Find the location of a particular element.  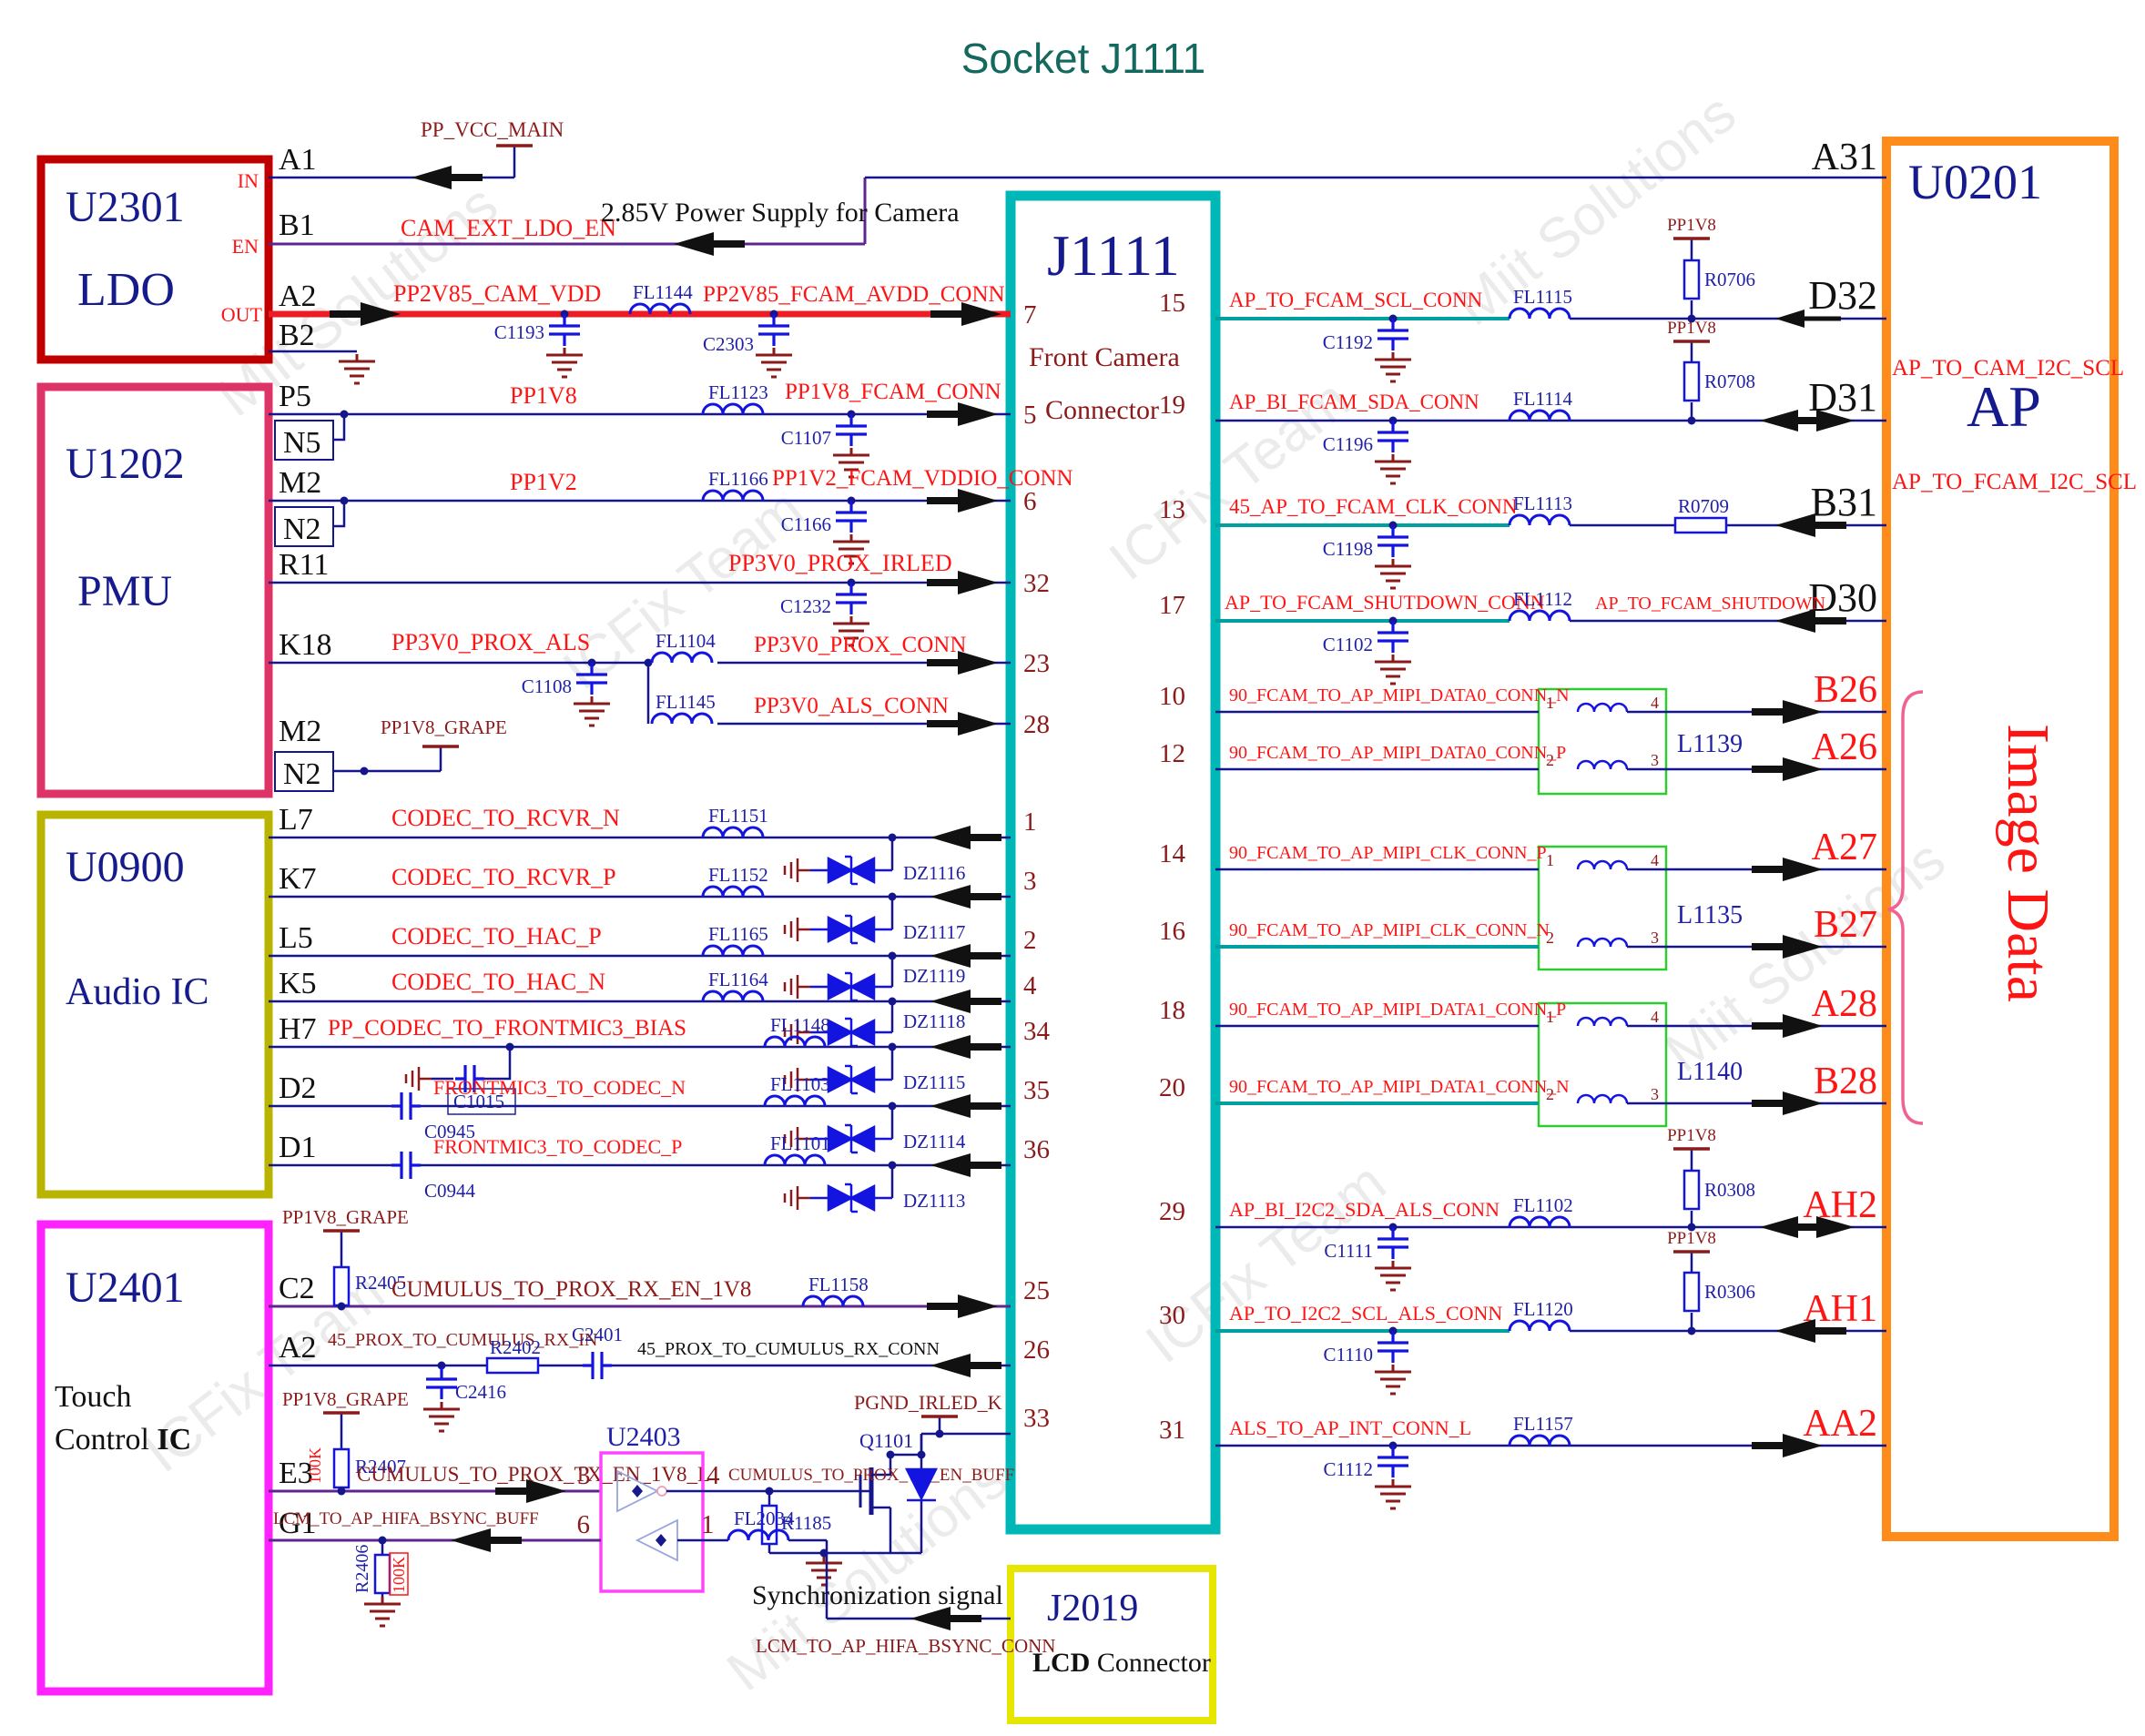

net-als-to-ap-int-conn-l: ALS_TO_AP_INT_CONN_L is located at coordinates (1350, 1427).